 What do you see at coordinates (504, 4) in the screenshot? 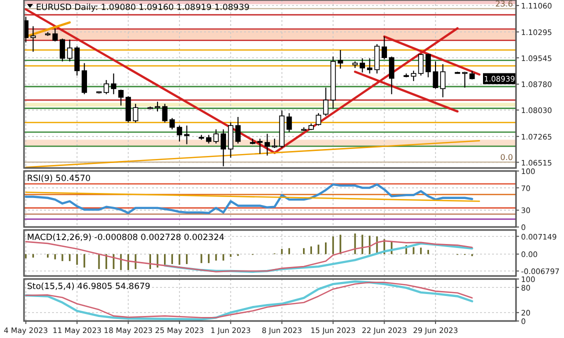
I see `annotation: 23.6` at bounding box center [504, 4].